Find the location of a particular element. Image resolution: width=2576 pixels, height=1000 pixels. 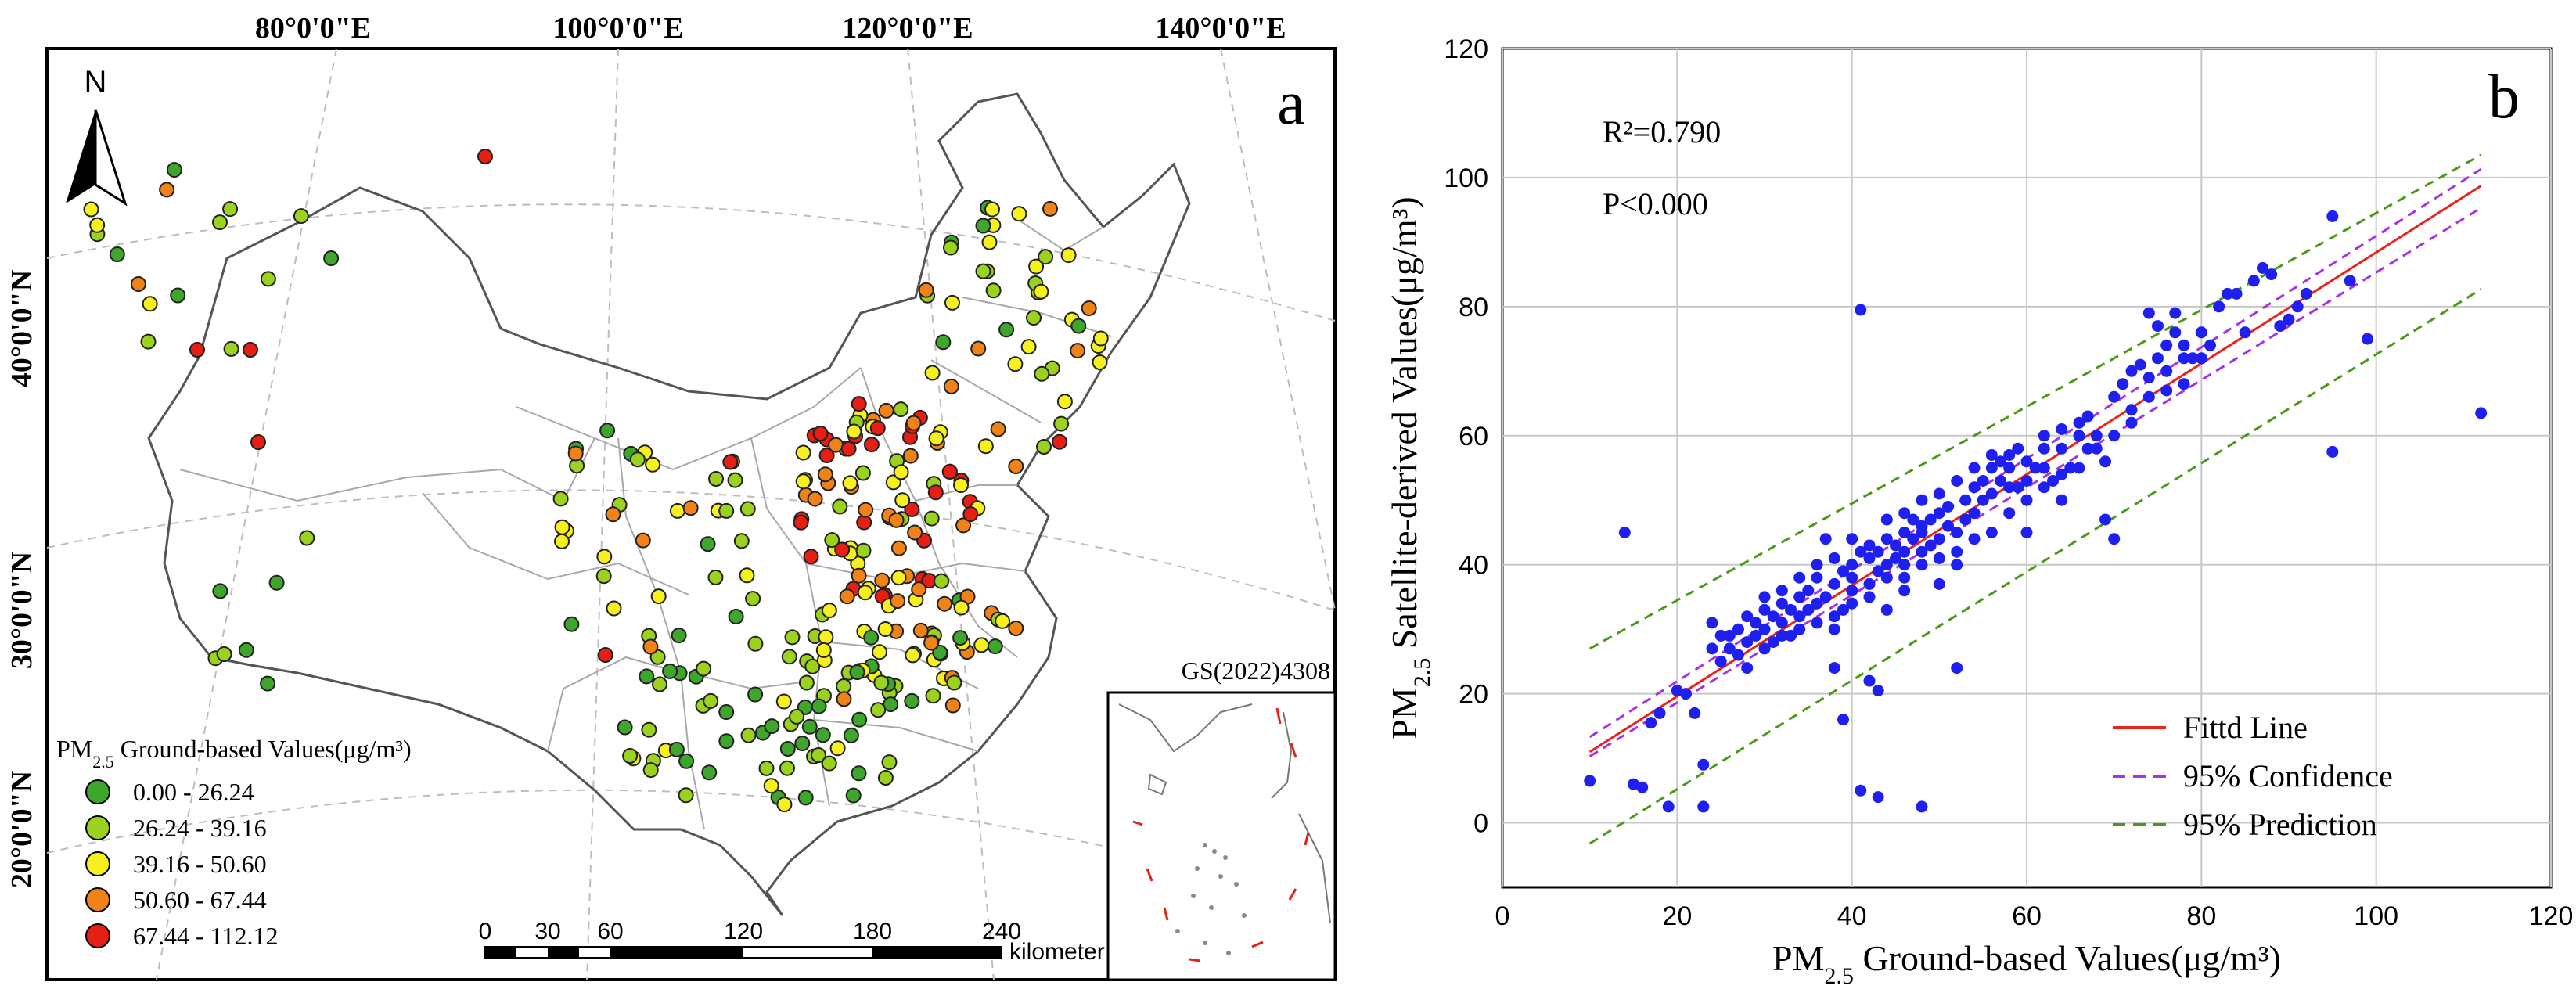

p-annotation: P<0.000 is located at coordinates (1656, 203).